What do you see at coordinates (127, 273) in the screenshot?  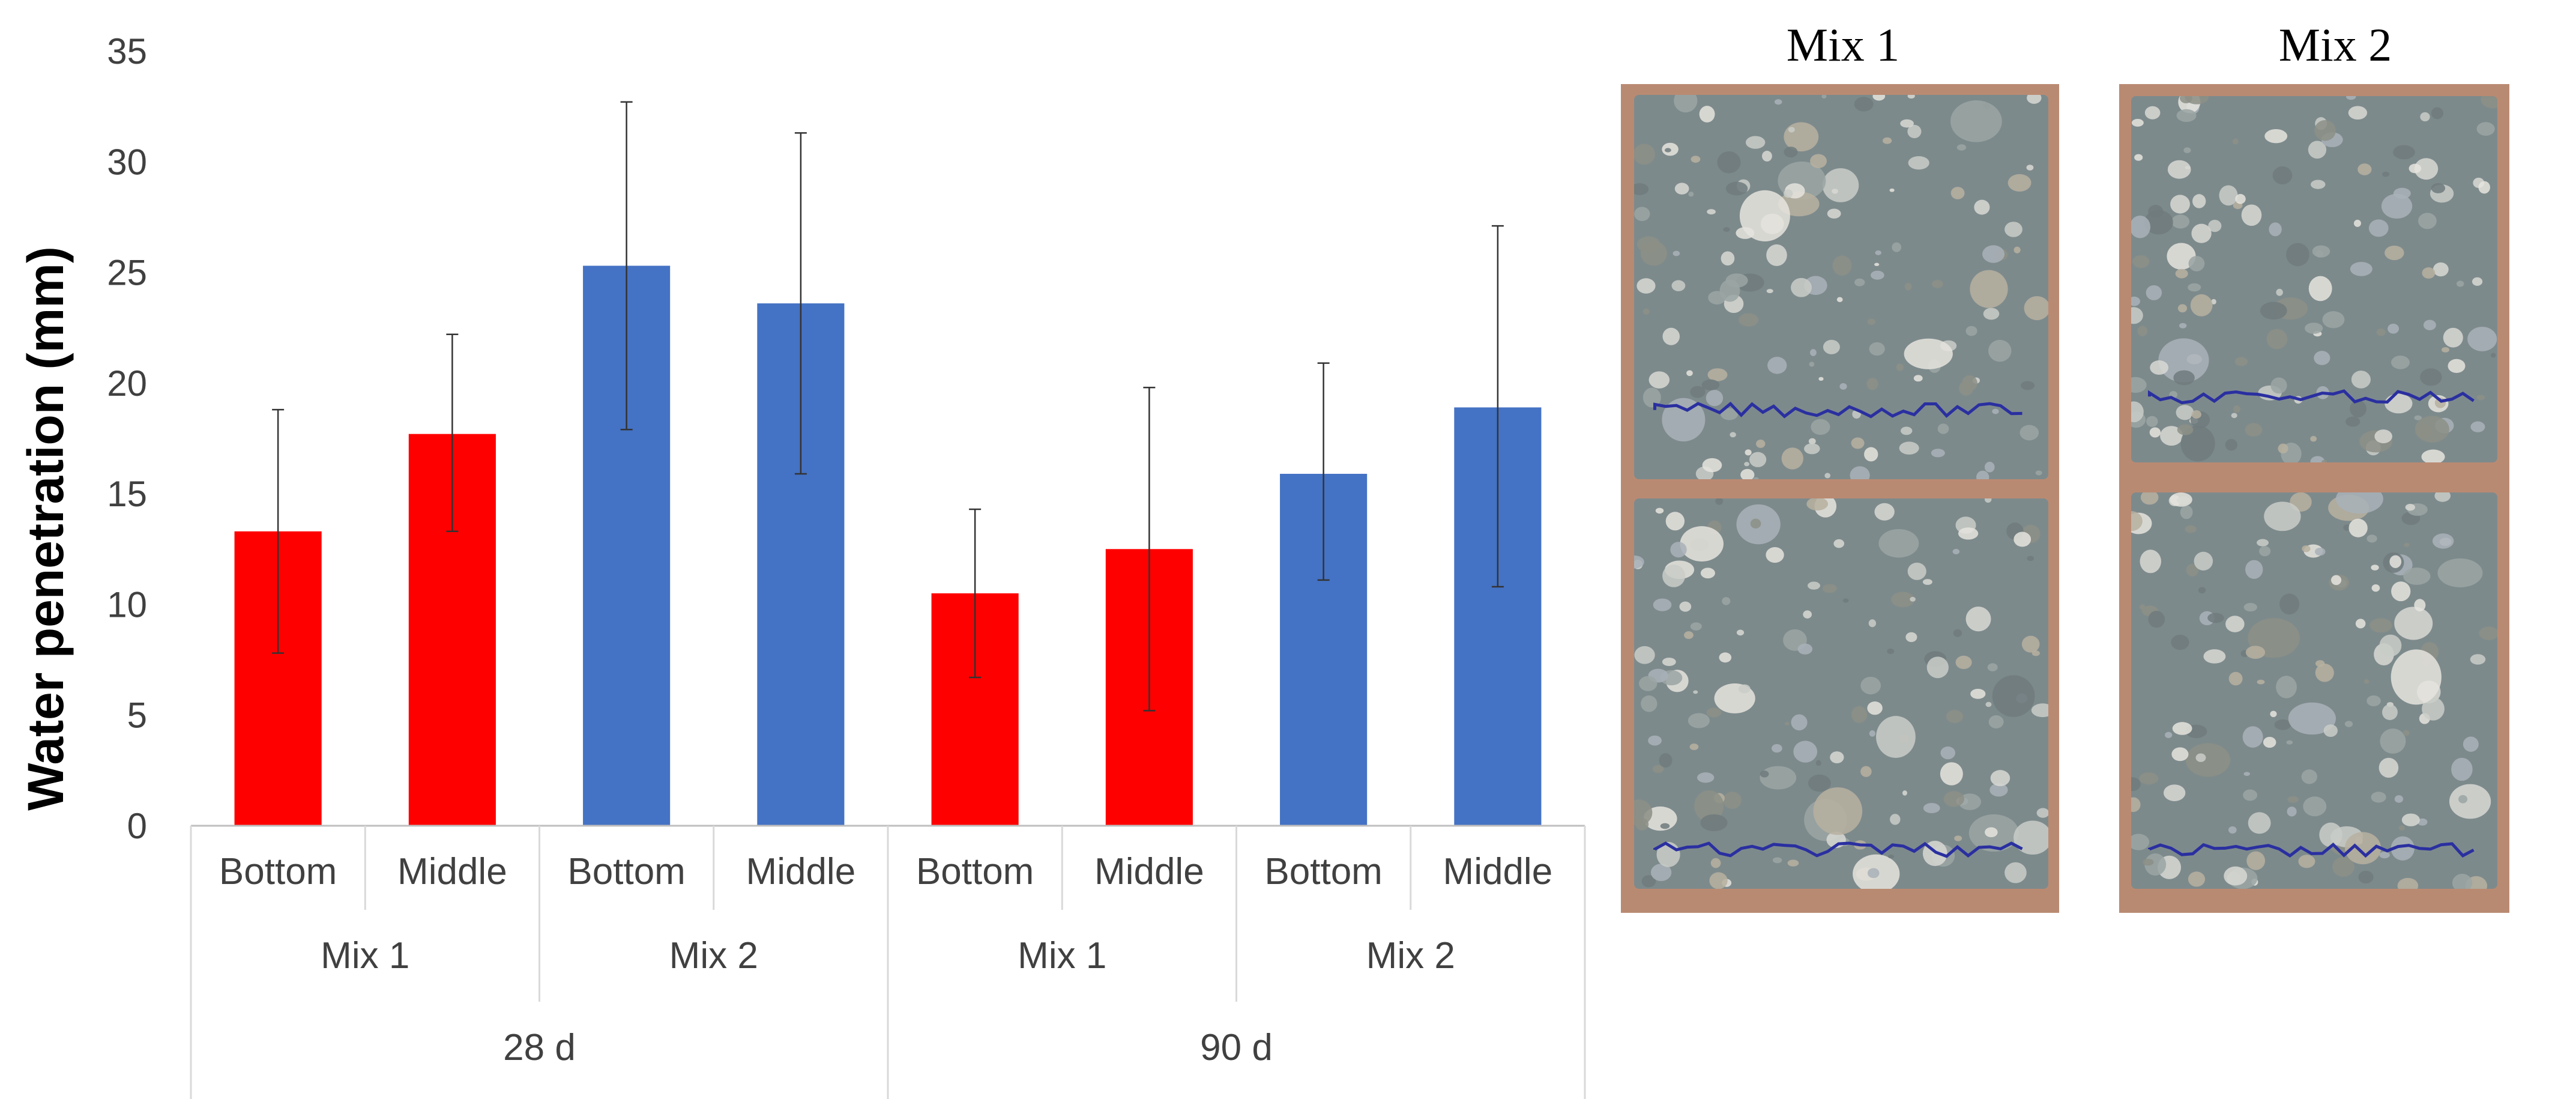 I see `y-tick-label: 25` at bounding box center [127, 273].